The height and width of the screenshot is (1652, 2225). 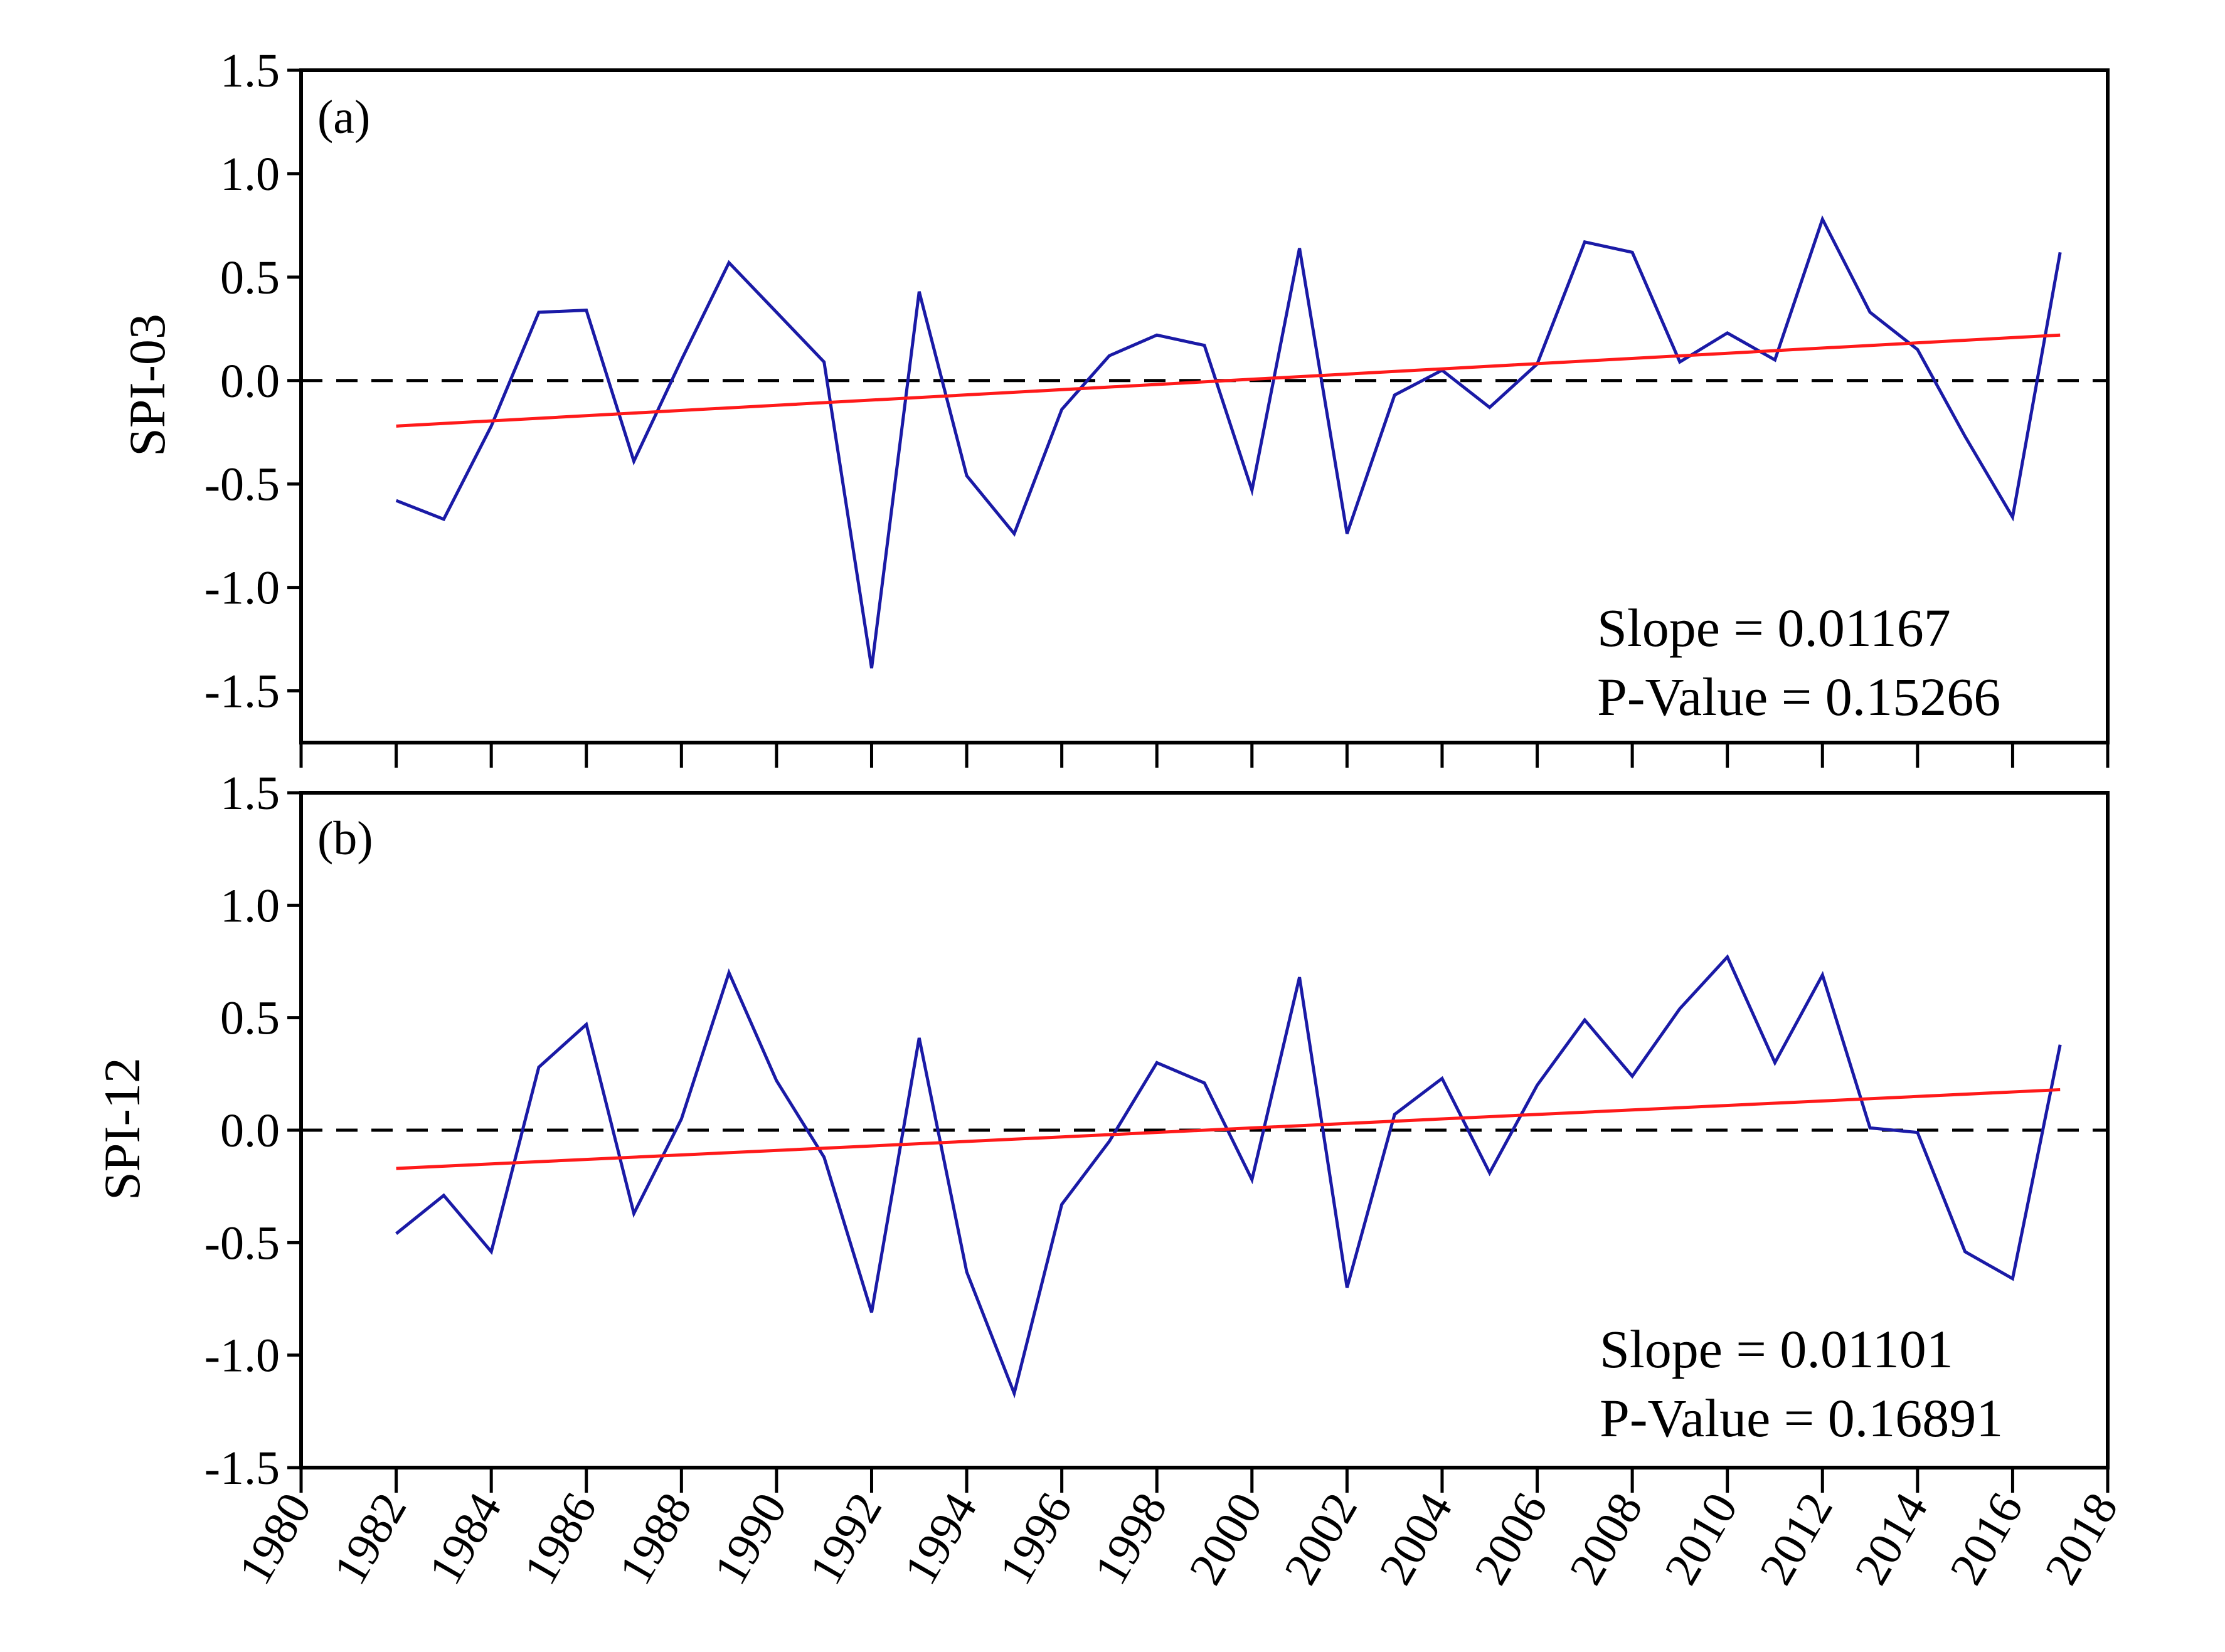 What do you see at coordinates (250, 174) in the screenshot?
I see `panel-a-y-tick-label: 1.0` at bounding box center [250, 174].